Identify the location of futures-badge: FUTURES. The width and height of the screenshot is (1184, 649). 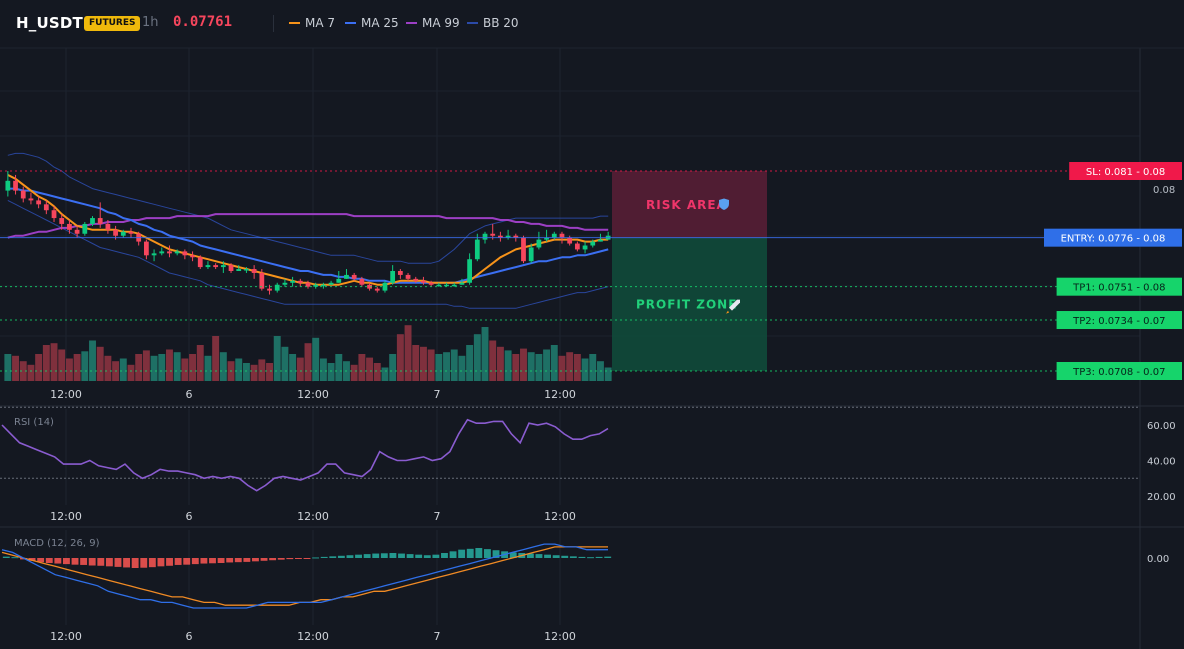
(112, 23).